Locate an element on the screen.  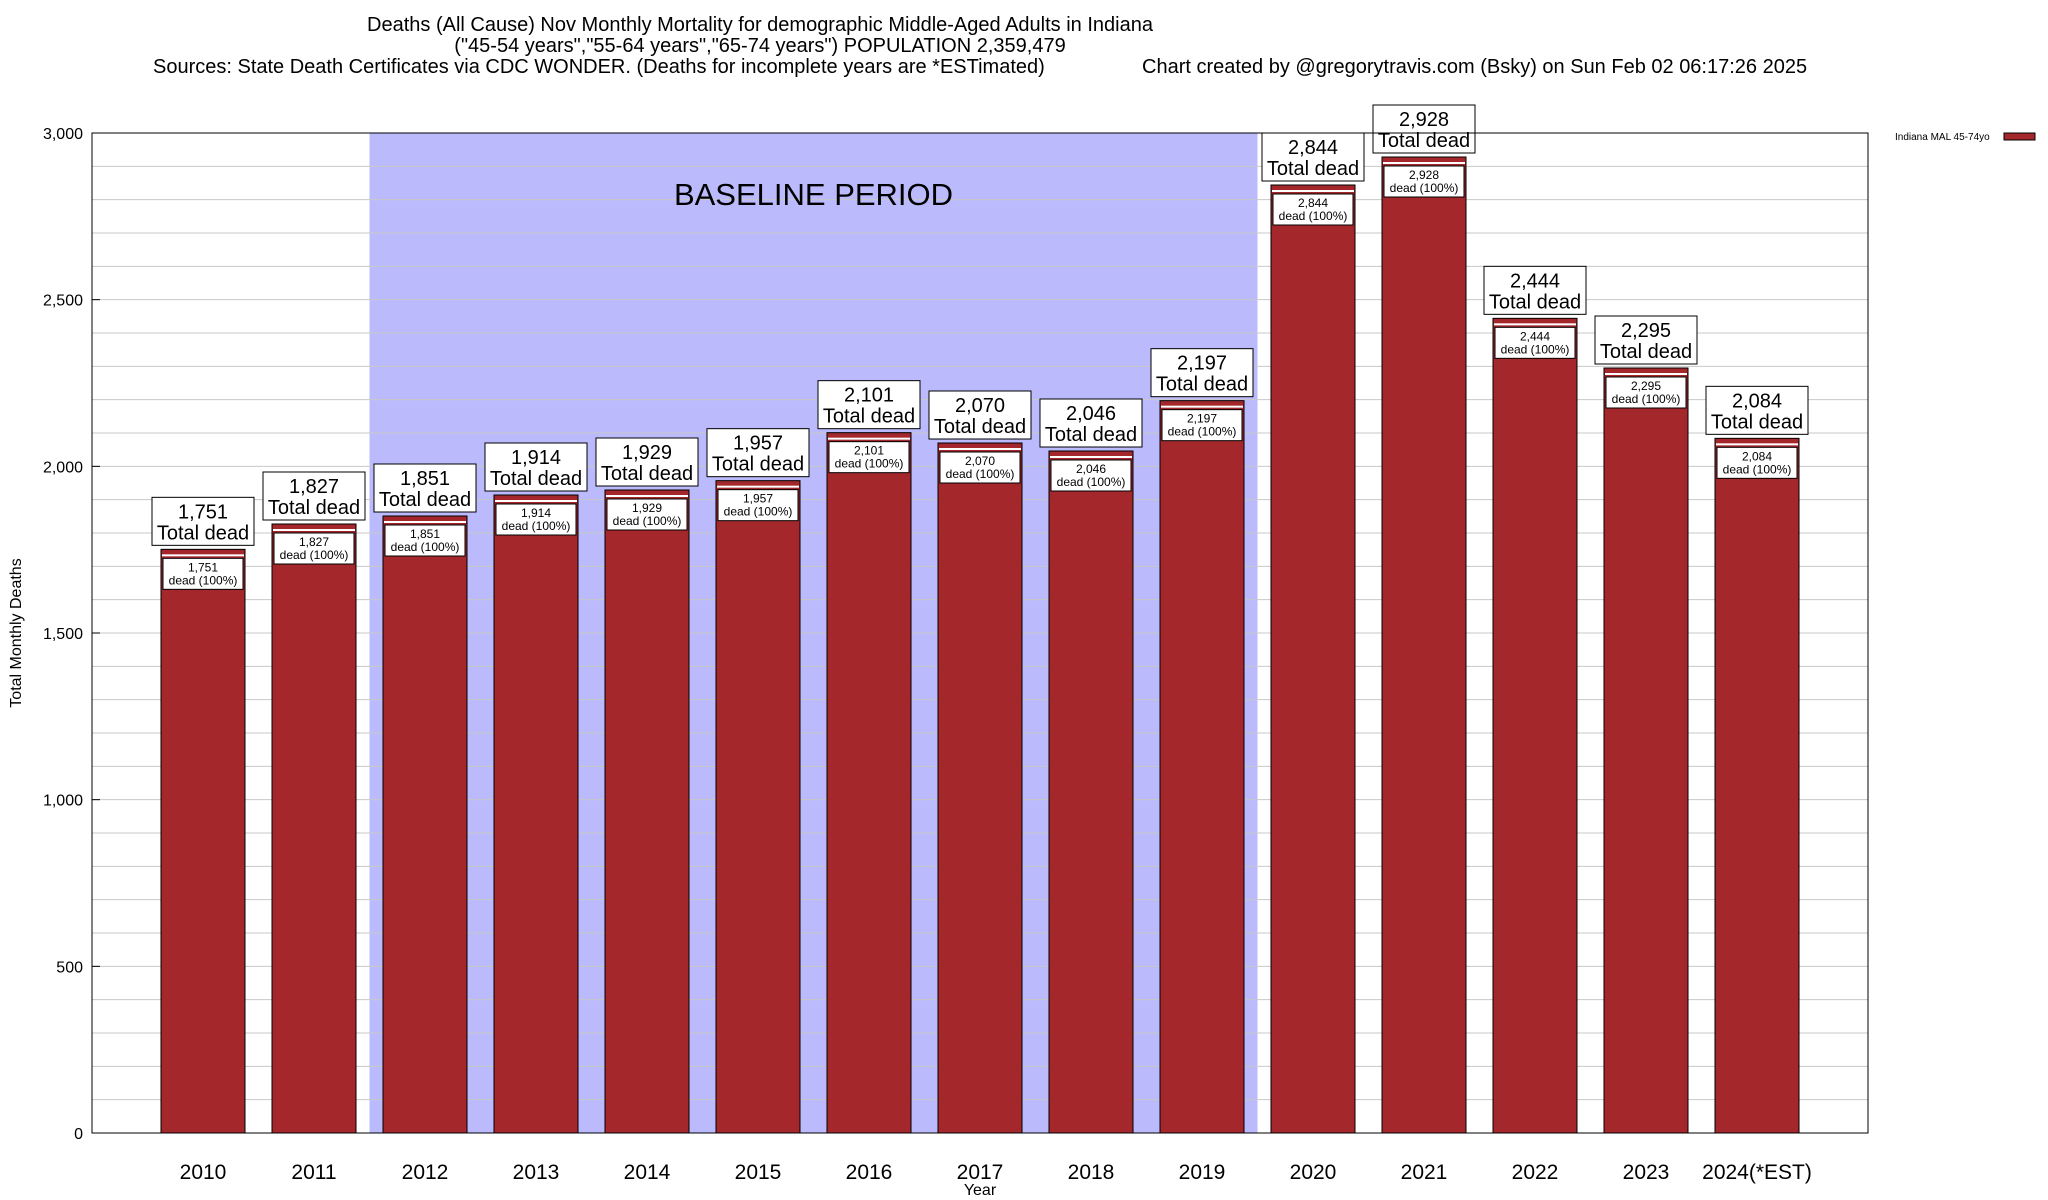
x-tick-label: 2023 is located at coordinates (1646, 1172).